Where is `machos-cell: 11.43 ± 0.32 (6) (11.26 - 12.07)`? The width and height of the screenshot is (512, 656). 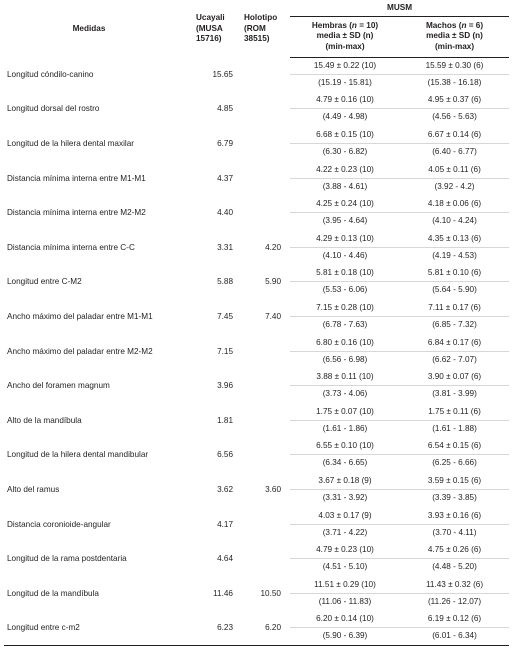
machos-cell: 11.43 ± 0.32 (6) (11.26 - 12.07) is located at coordinates (455, 593).